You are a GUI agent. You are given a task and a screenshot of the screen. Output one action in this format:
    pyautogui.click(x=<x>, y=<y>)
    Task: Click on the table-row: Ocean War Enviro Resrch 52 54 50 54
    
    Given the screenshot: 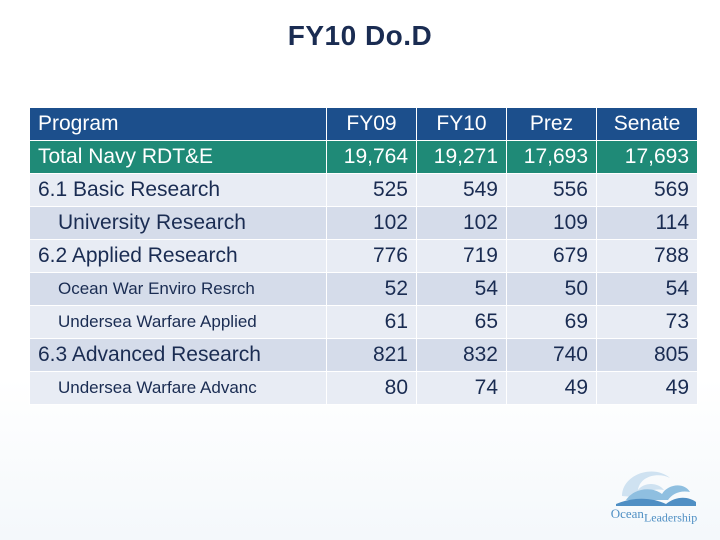 What is the action you would take?
    pyautogui.click(x=363, y=289)
    